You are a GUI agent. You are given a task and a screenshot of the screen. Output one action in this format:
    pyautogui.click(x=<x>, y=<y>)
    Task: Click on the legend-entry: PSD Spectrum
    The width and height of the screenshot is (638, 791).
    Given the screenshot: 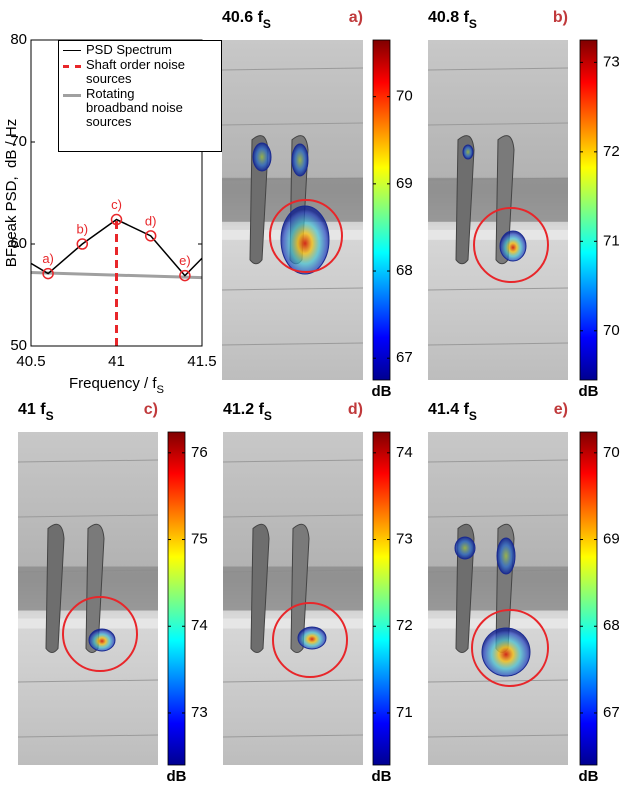 What is the action you would take?
    pyautogui.click(x=140, y=50)
    